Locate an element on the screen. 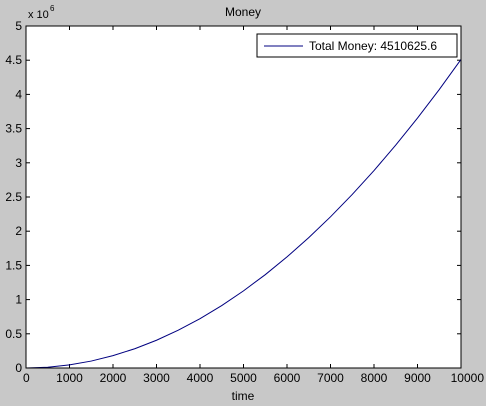 The height and width of the screenshot is (406, 486). x-tick-label: 1000 is located at coordinates (69, 378).